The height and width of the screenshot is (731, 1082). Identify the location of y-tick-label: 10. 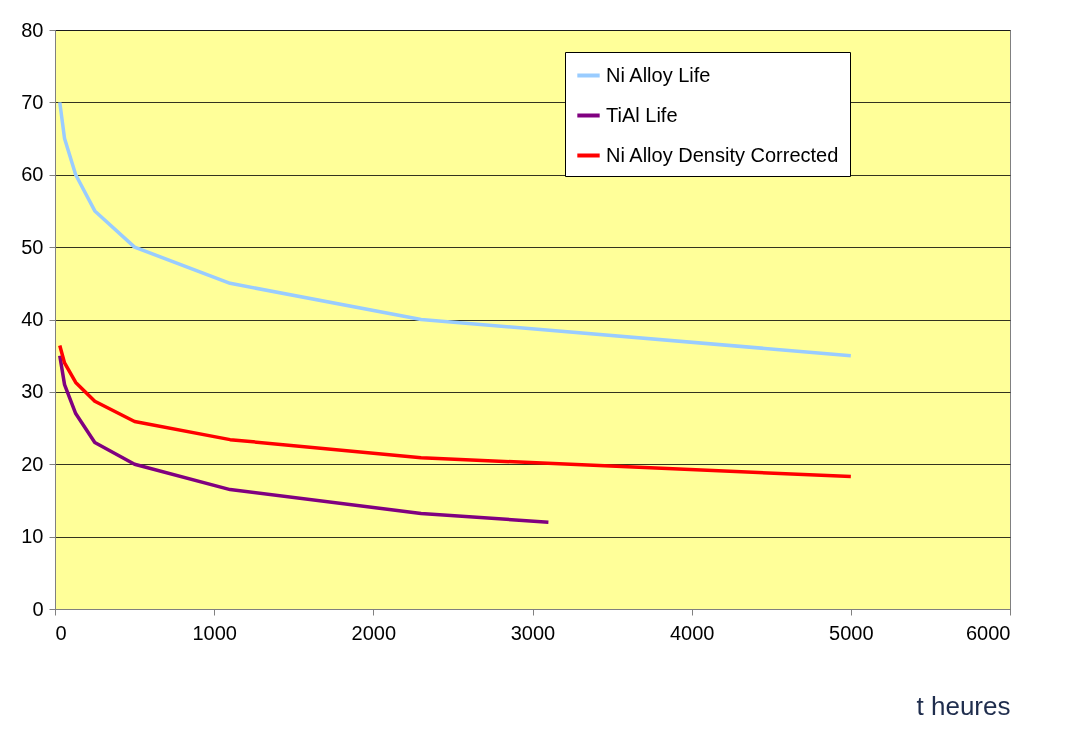
(32, 536).